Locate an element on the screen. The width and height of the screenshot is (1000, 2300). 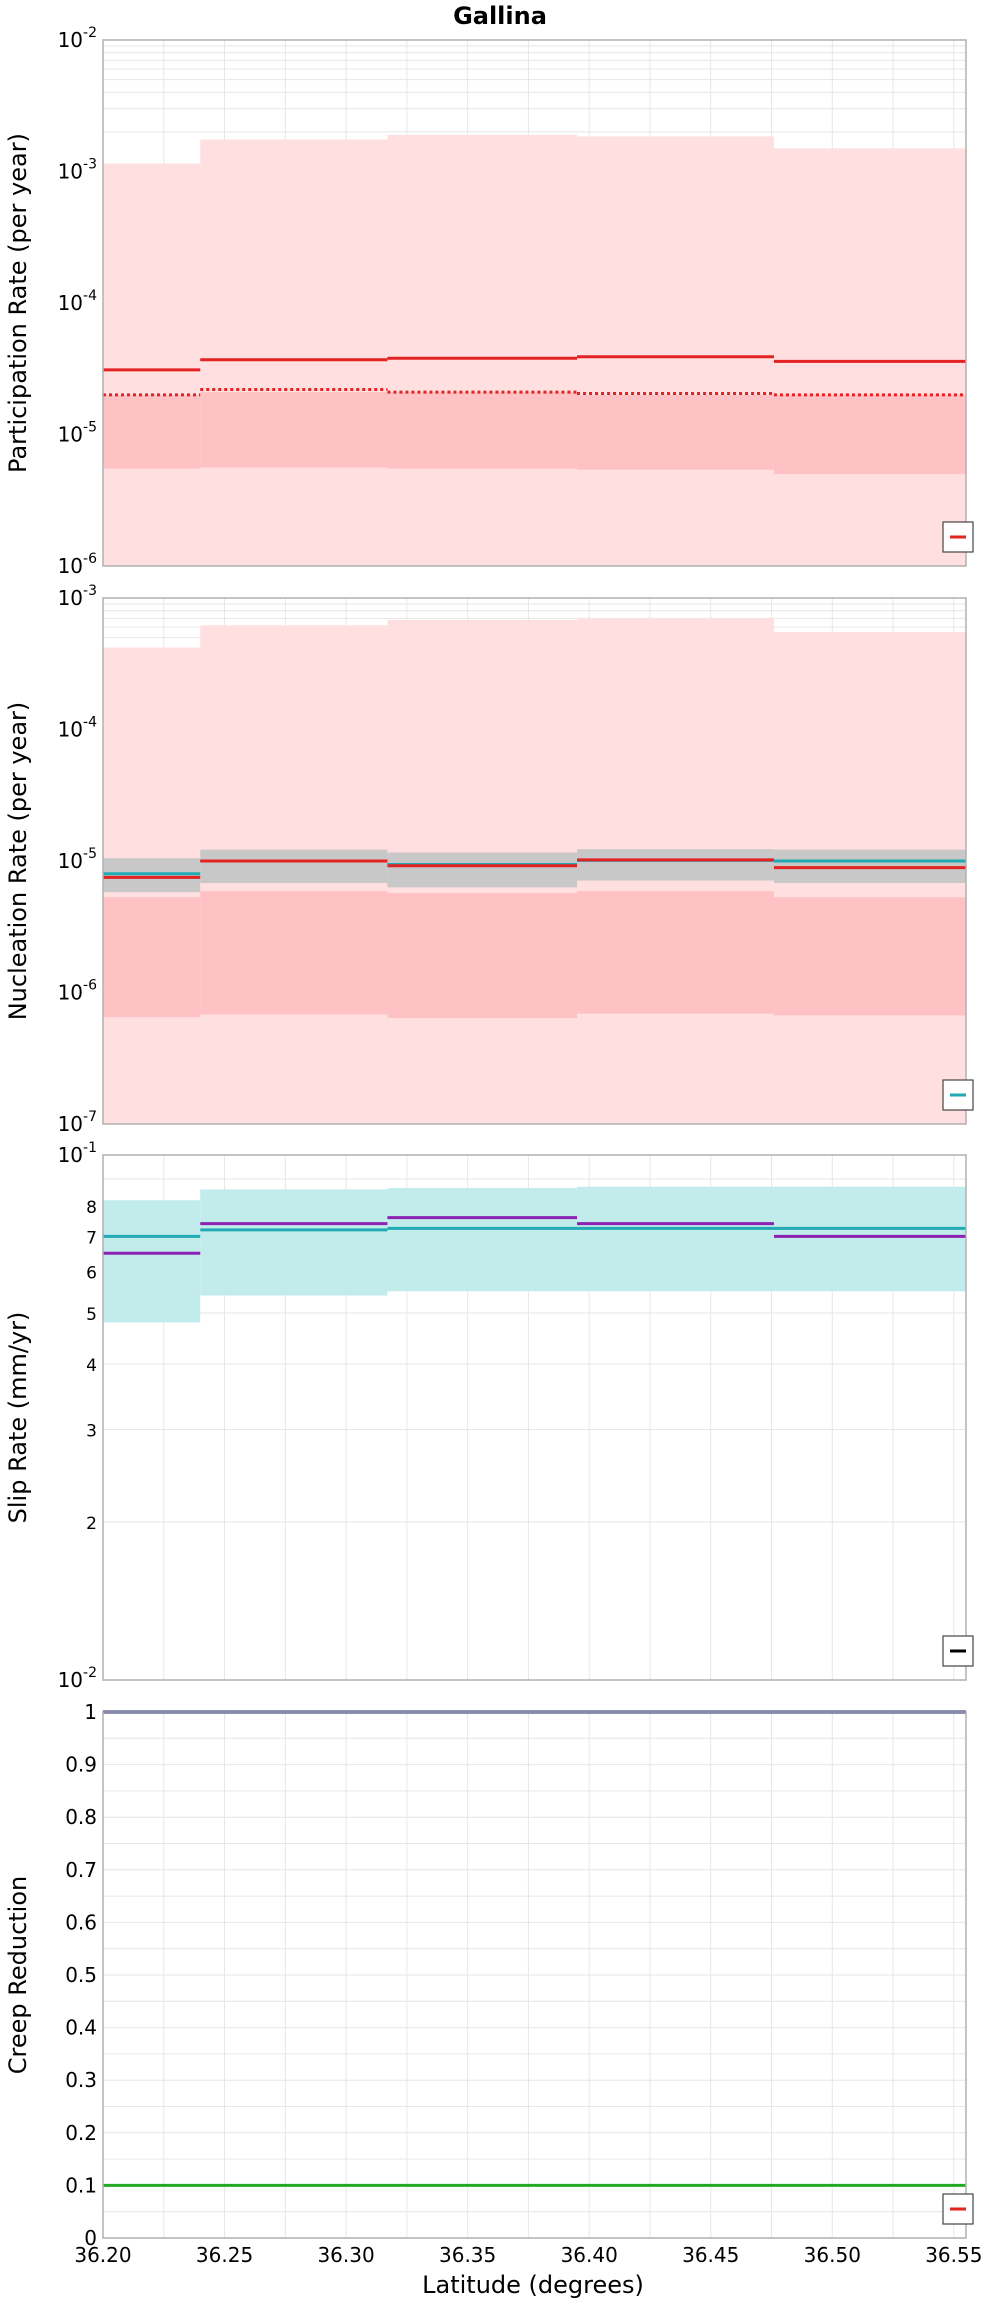
x-tick-label: 36.30 is located at coordinates (345, 2255).